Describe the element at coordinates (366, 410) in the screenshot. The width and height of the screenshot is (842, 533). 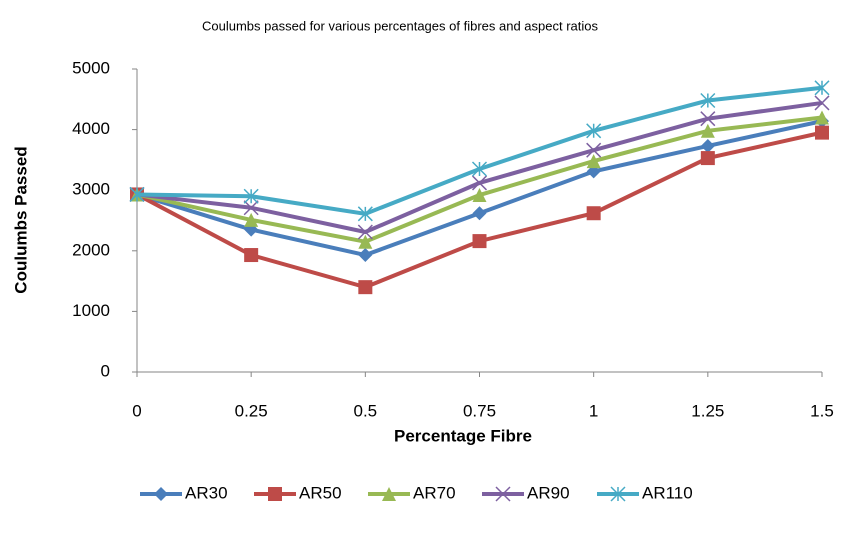
I see `x-tick-label: 0.5` at that location.